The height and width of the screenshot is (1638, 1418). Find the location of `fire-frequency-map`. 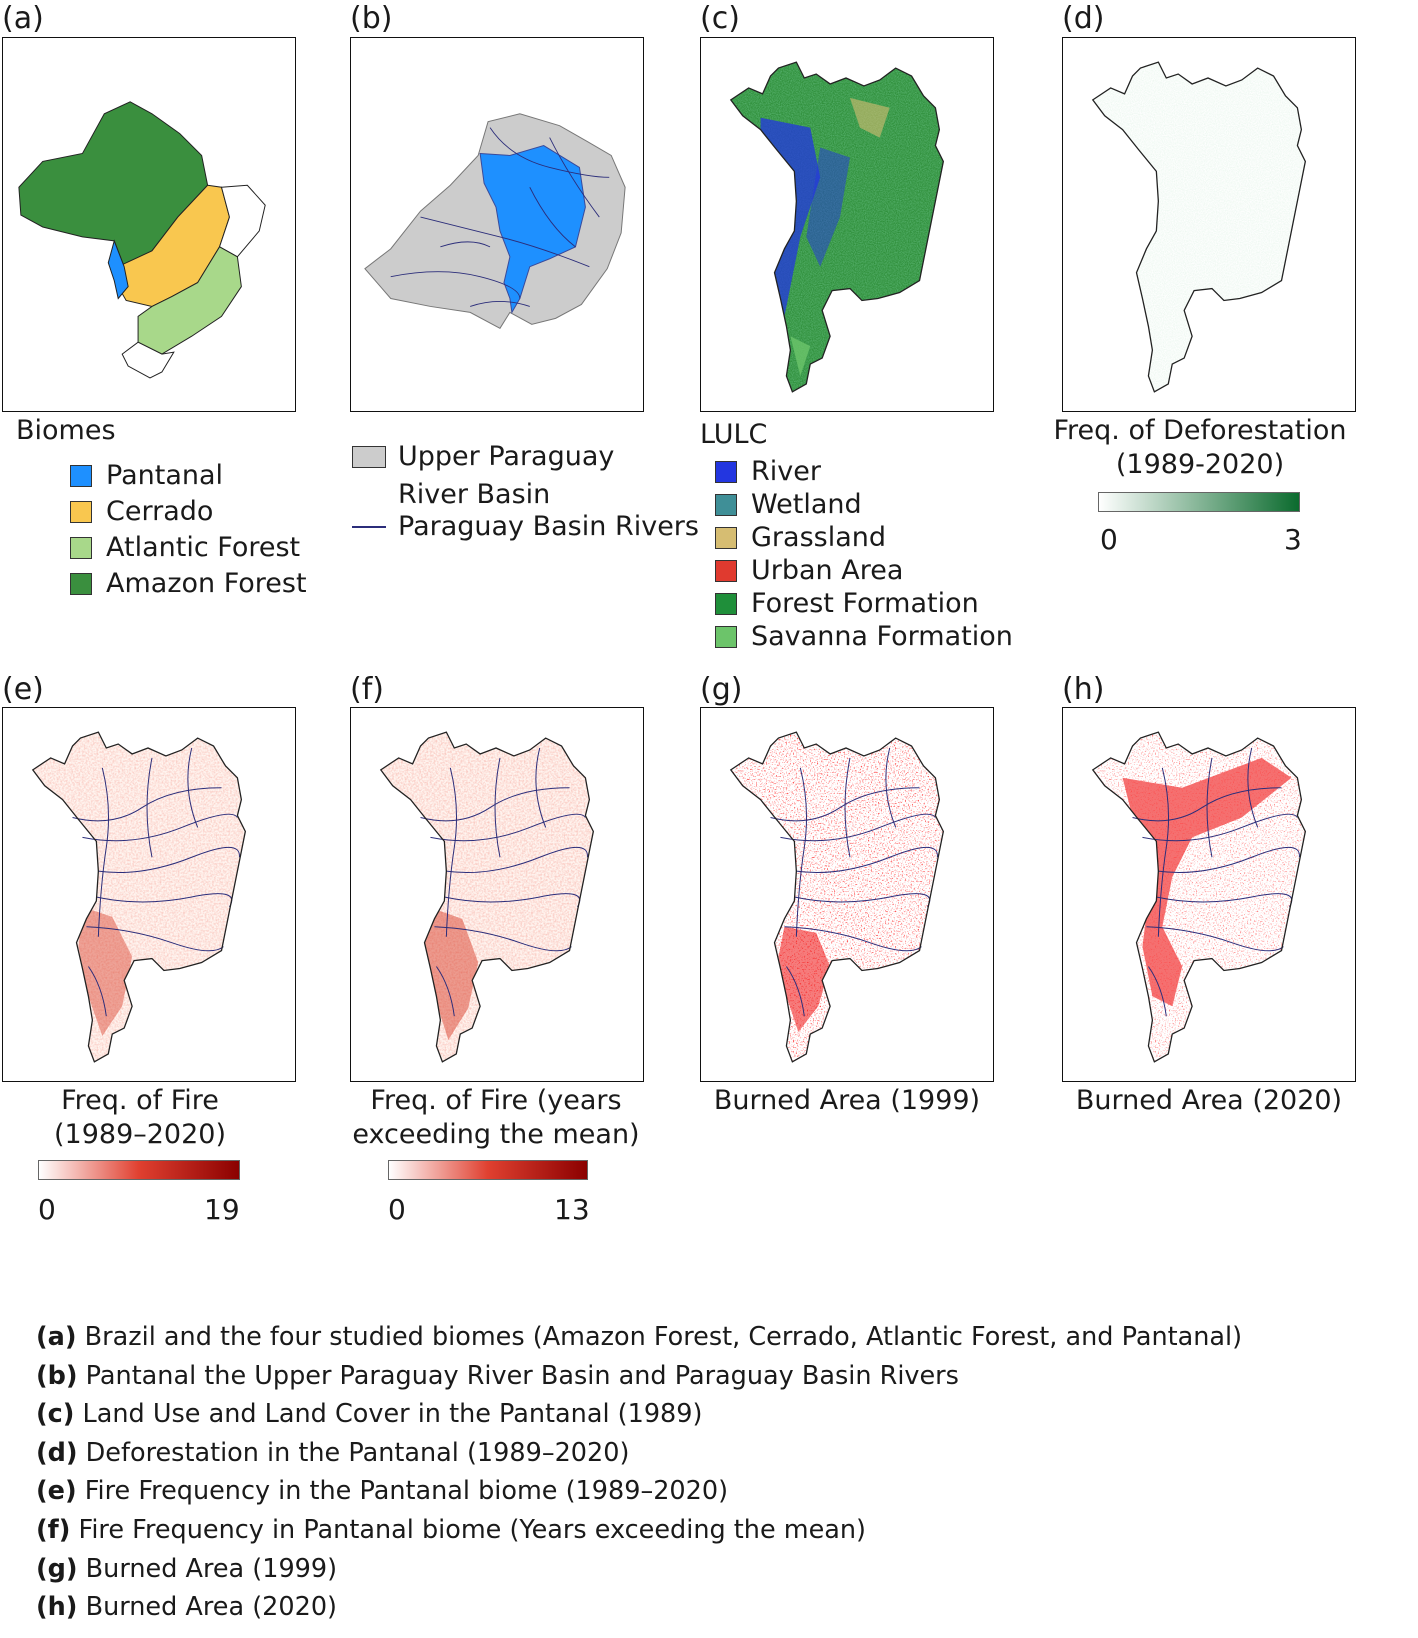

fire-frequency-map is located at coordinates (139, 897).